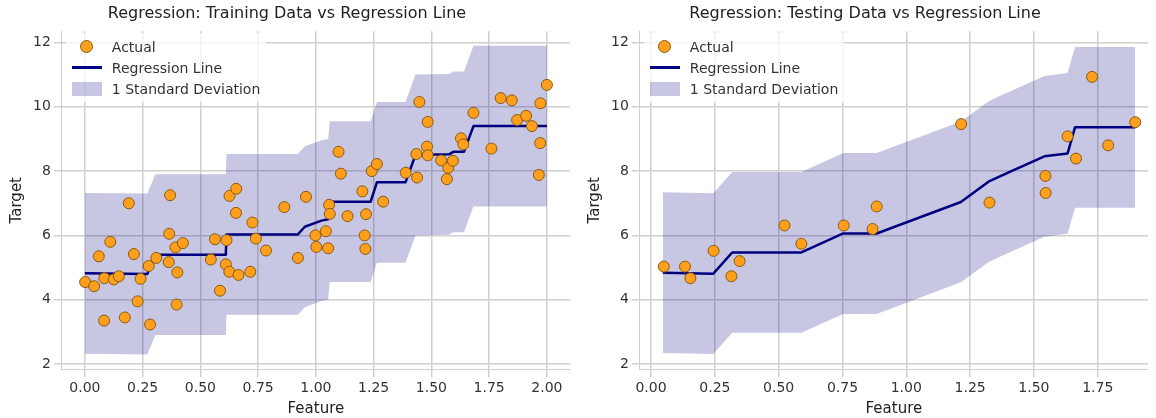 This screenshot has height=418, width=1156. Describe the element at coordinates (547, 387) in the screenshot. I see `x-tick-label: 2.00` at that location.